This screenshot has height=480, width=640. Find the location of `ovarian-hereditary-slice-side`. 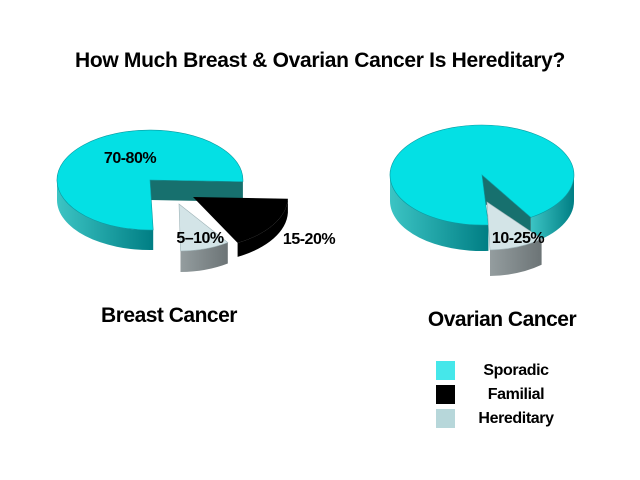

ovarian-hereditary-slice-side is located at coordinates (516, 257).